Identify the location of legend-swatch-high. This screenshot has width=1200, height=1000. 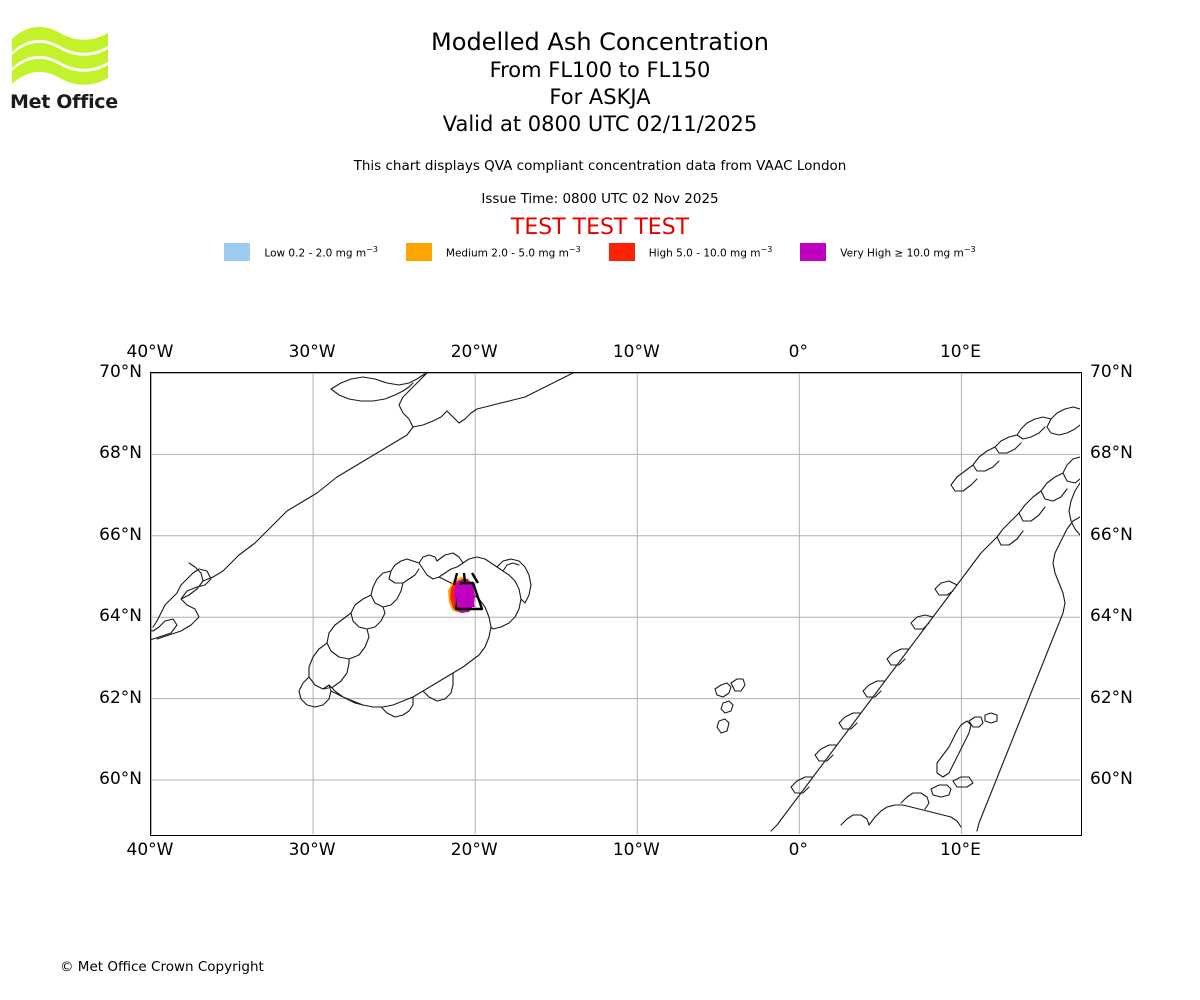
(621, 252).